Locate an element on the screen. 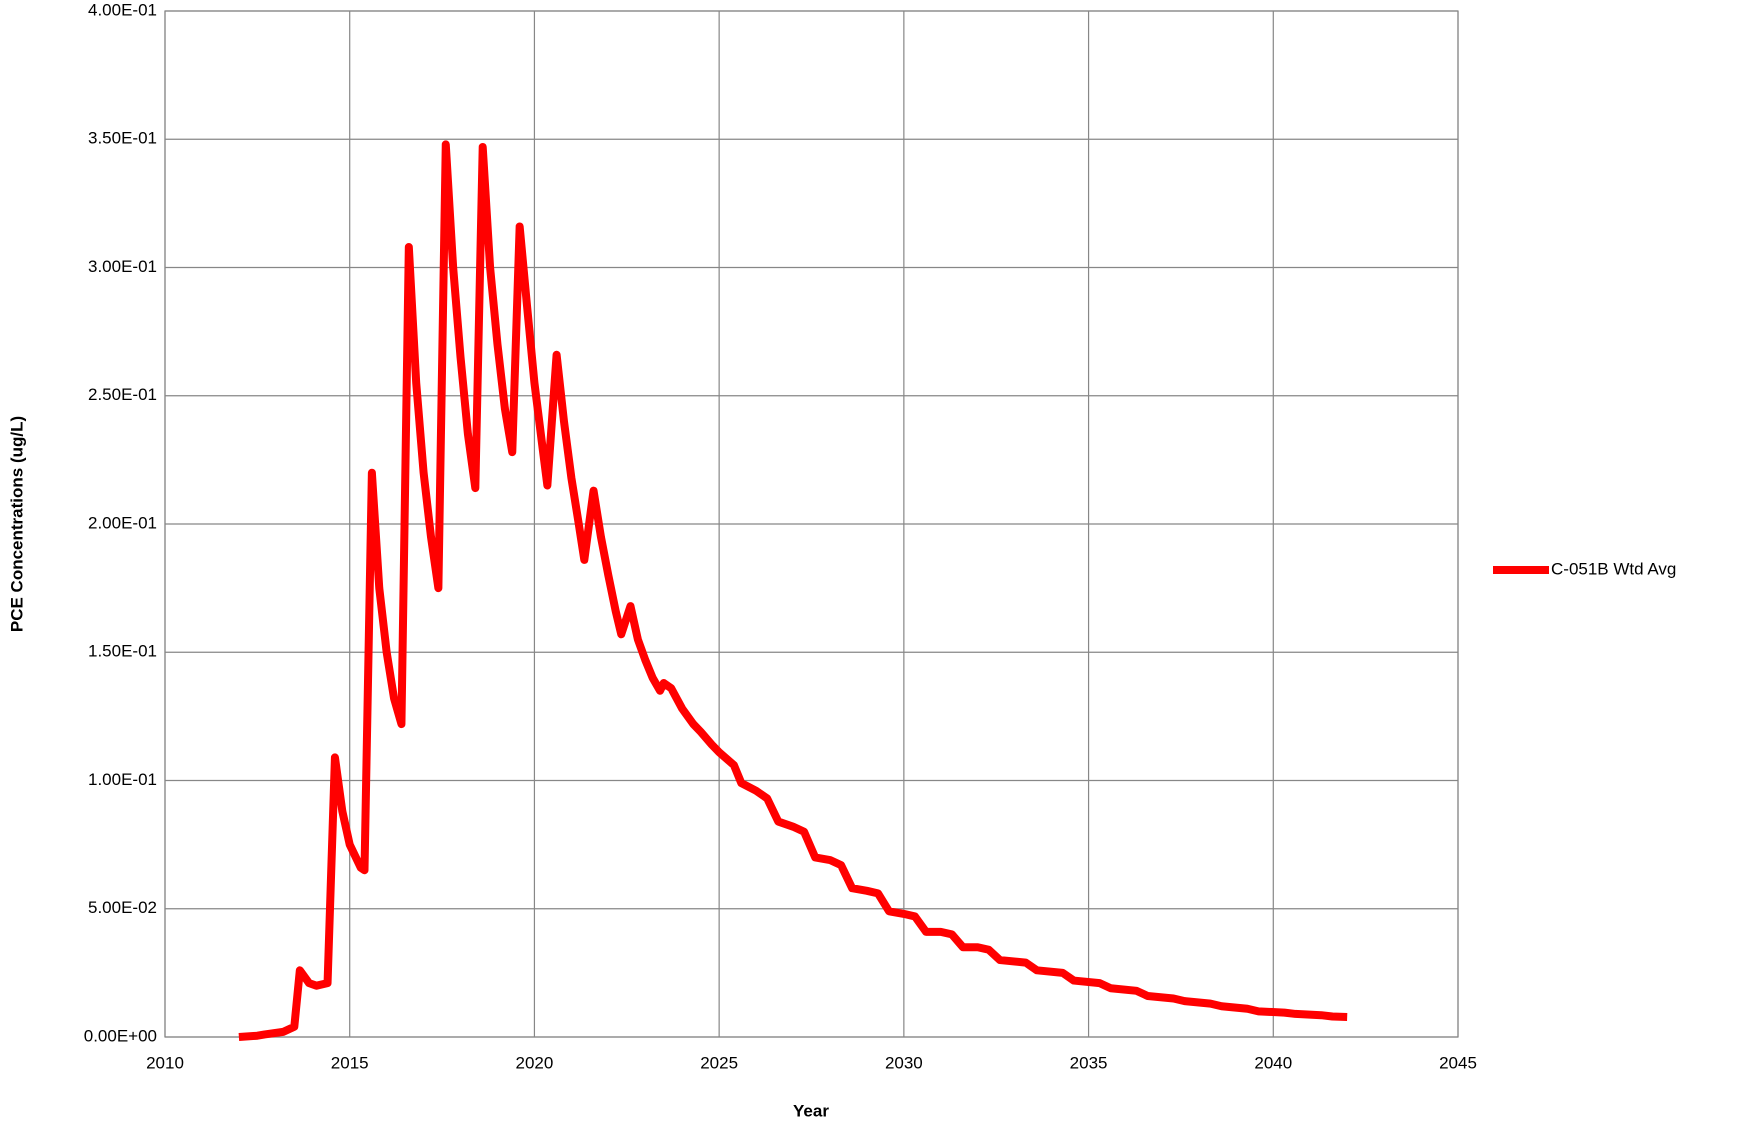  x-tick-label: 2030 is located at coordinates (904, 1062).